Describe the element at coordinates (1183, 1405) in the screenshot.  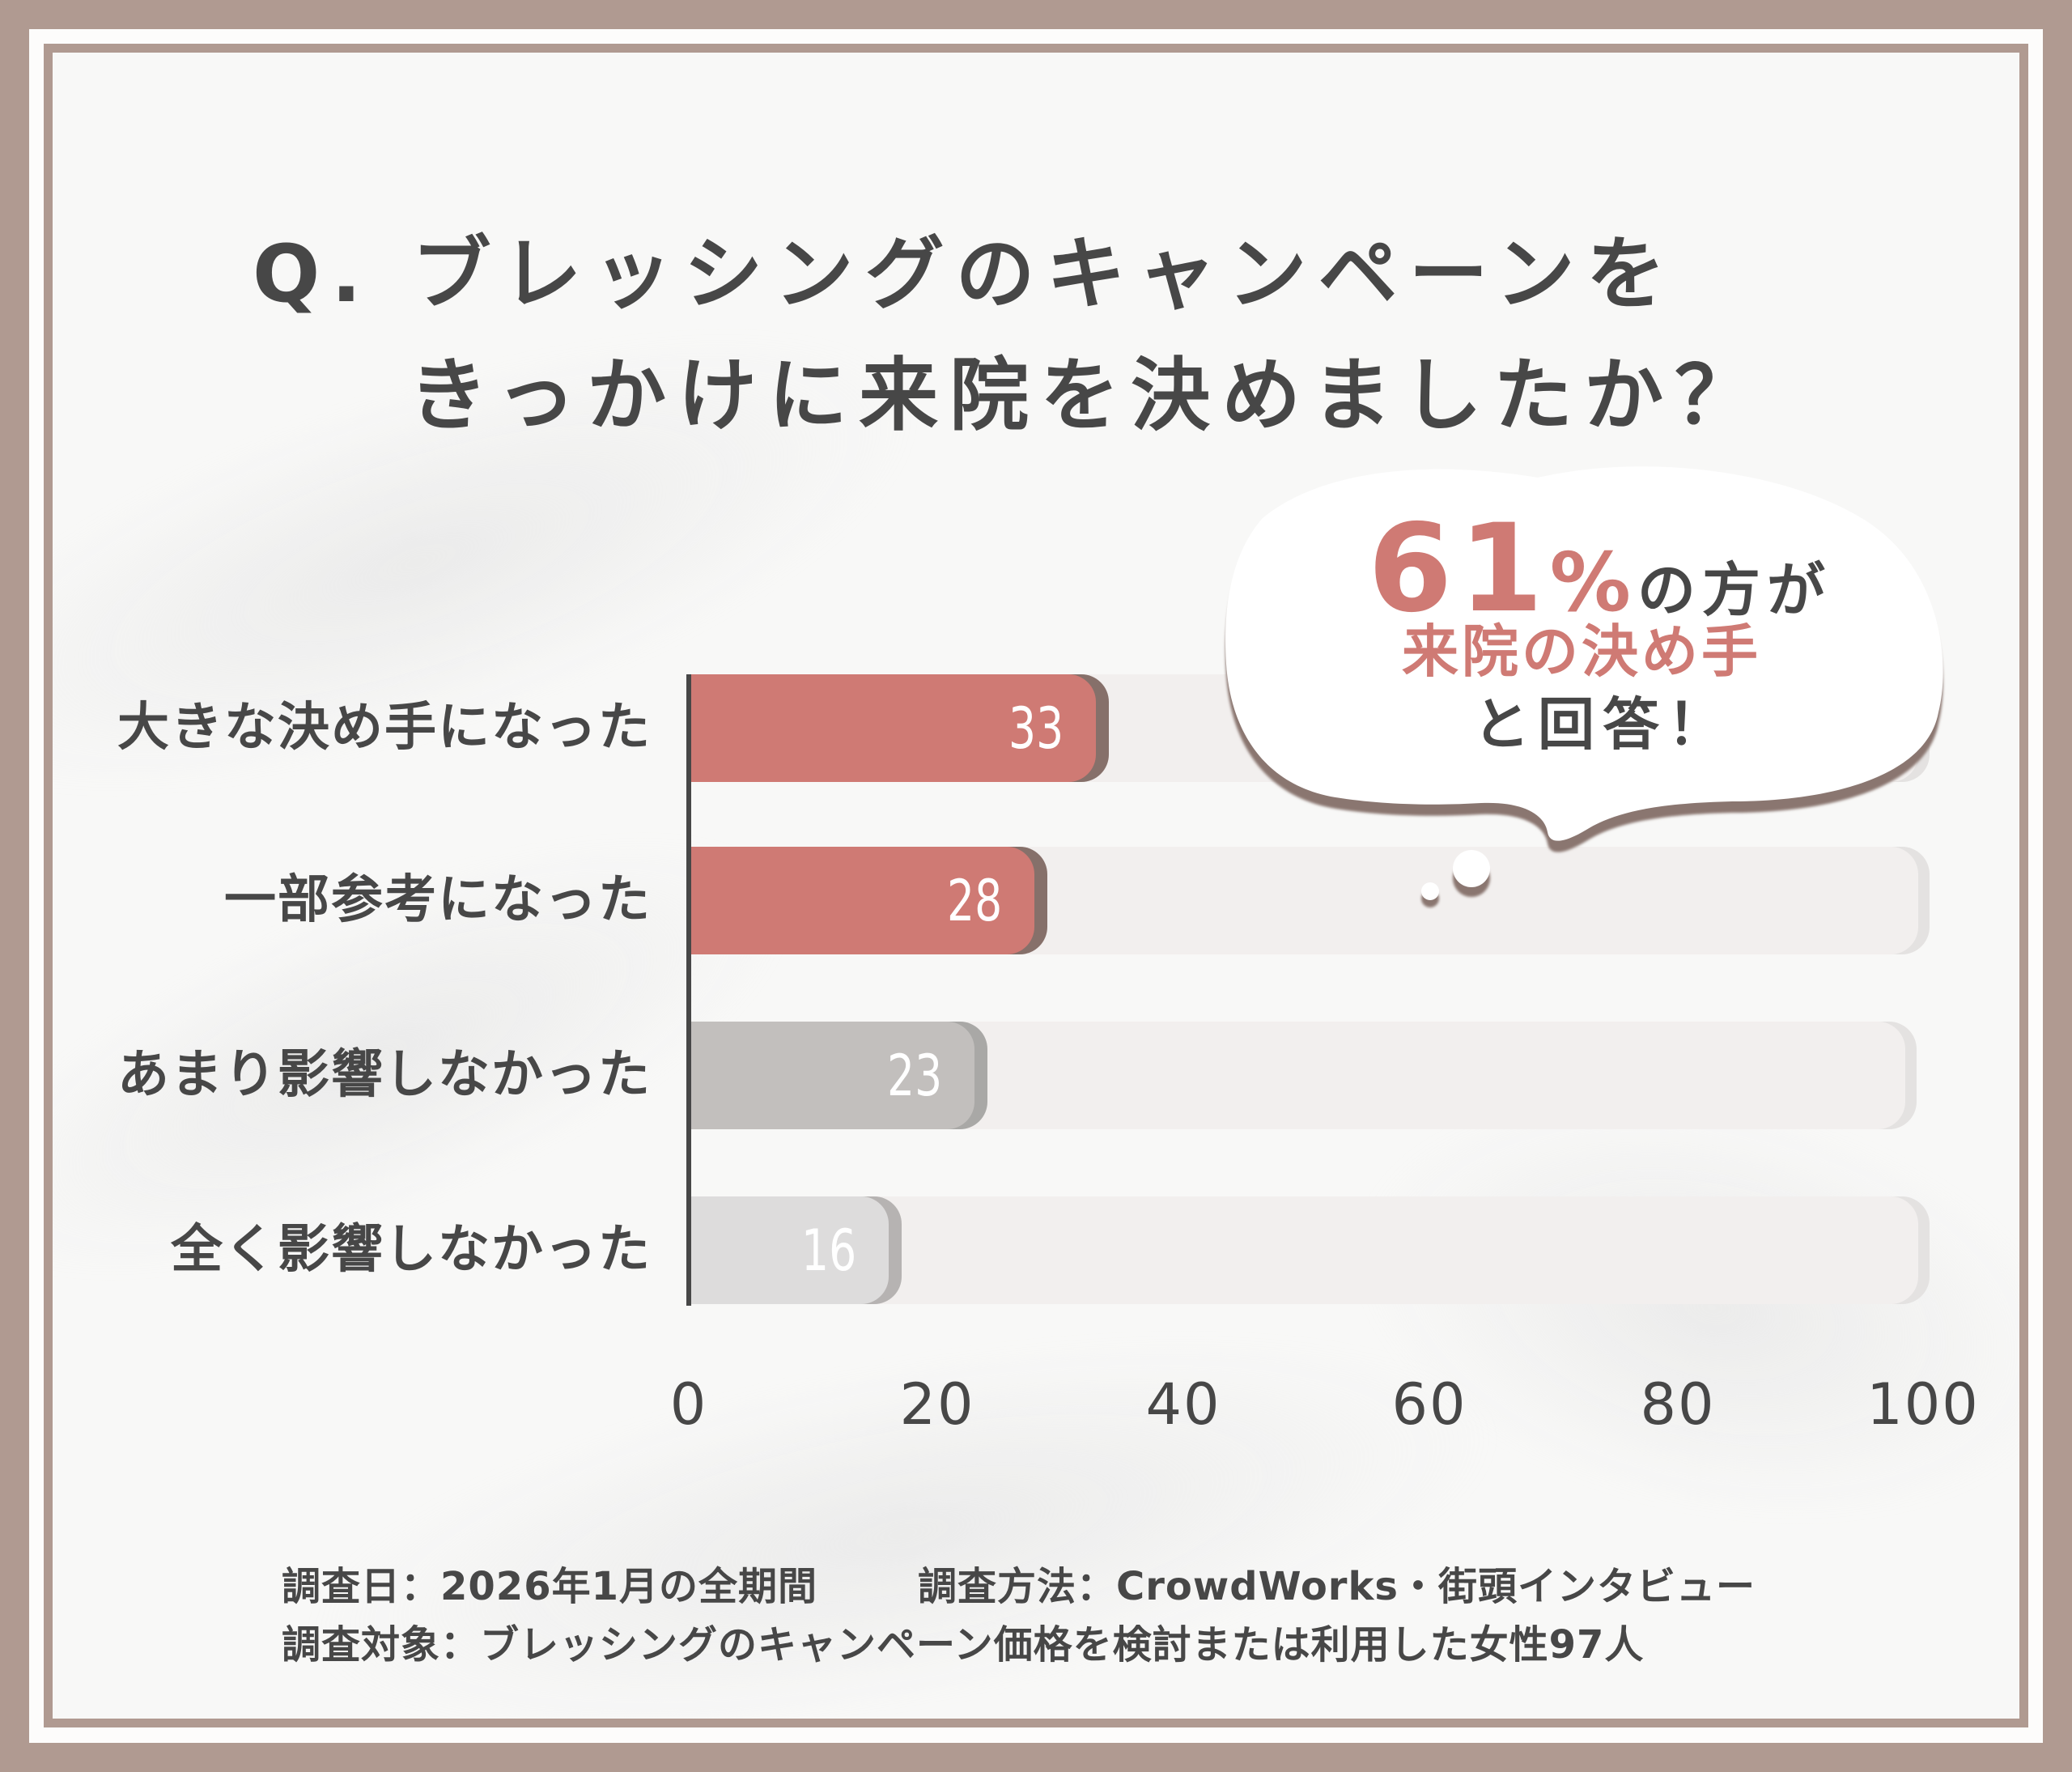
I see `x-tick-40: 40` at that location.